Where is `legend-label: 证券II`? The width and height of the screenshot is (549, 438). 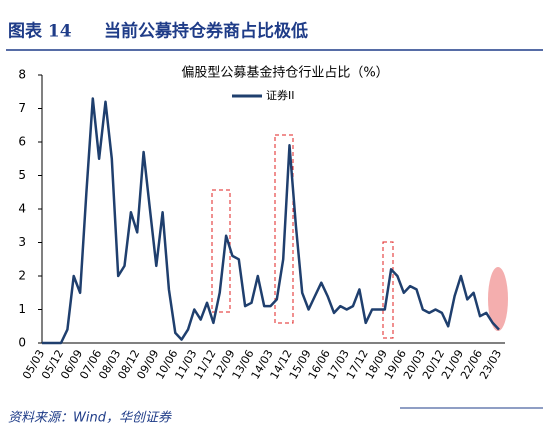
legend-label: 证券II is located at coordinates (280, 95).